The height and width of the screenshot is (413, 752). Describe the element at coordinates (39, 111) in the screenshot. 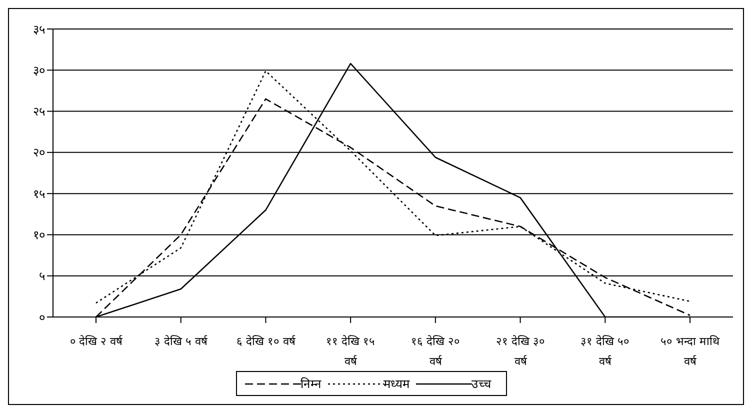

I see `y-tick-label: २५` at that location.